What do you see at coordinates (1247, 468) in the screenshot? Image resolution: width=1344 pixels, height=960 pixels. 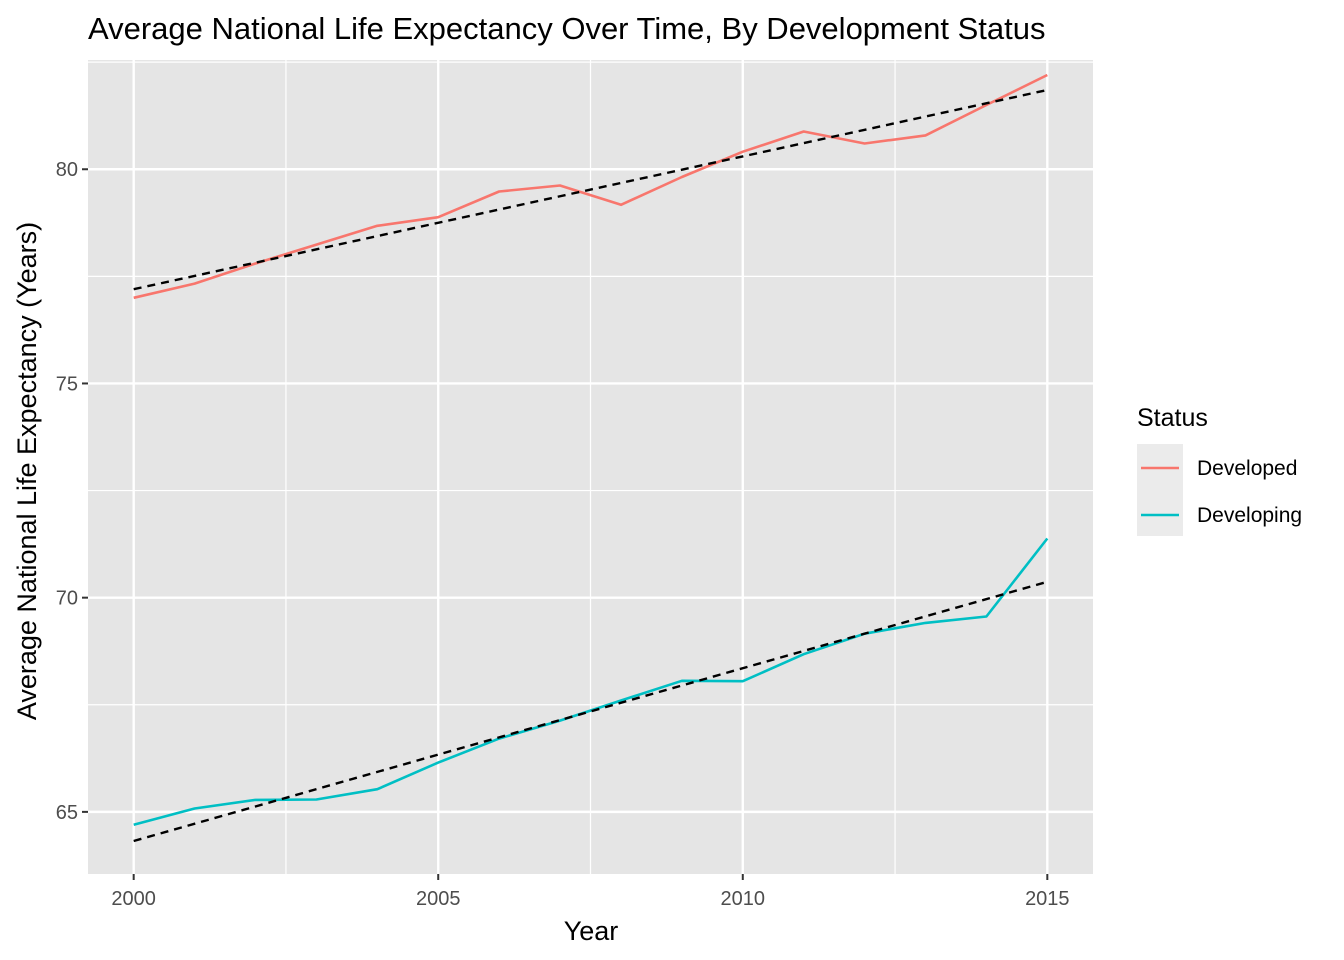 I see `legend-label-developed: Developed` at bounding box center [1247, 468].